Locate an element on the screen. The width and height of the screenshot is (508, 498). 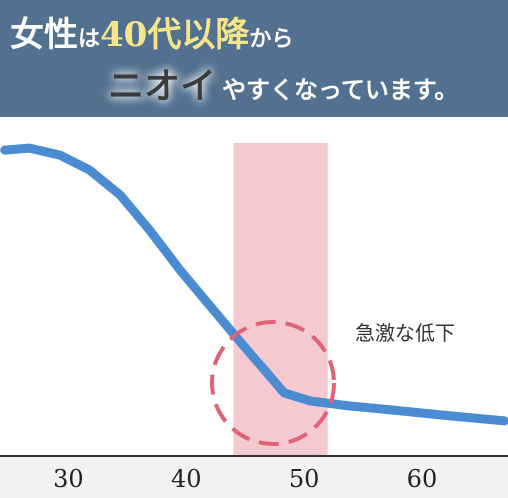
x-tick-label: 30 is located at coordinates (68, 479).